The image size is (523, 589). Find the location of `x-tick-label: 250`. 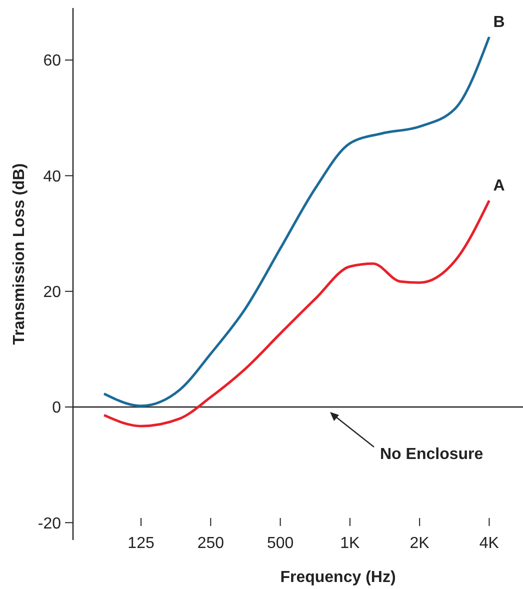

x-tick-label: 250 is located at coordinates (210, 543).